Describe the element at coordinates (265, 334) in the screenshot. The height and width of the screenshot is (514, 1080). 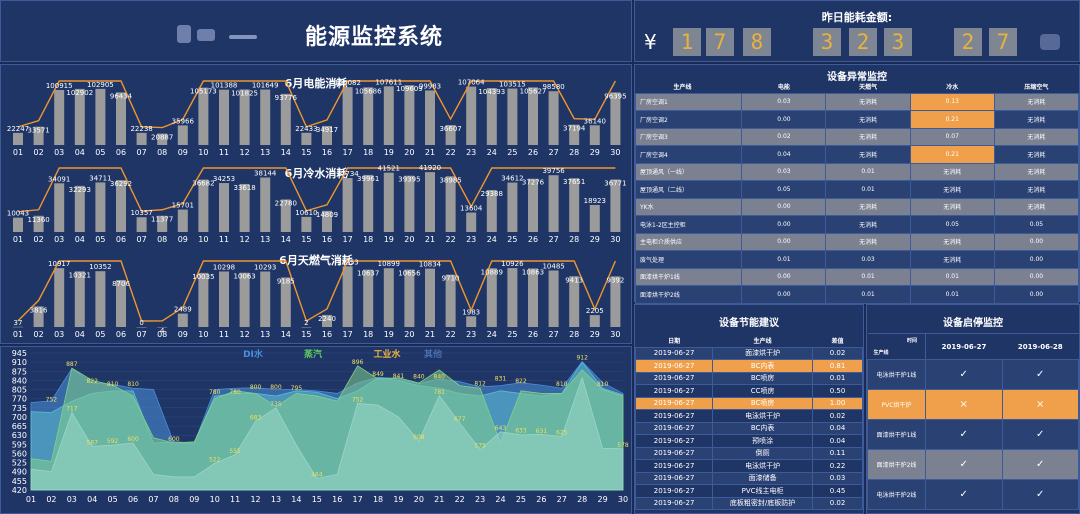
I see `gas-x-tick: 13` at that location.